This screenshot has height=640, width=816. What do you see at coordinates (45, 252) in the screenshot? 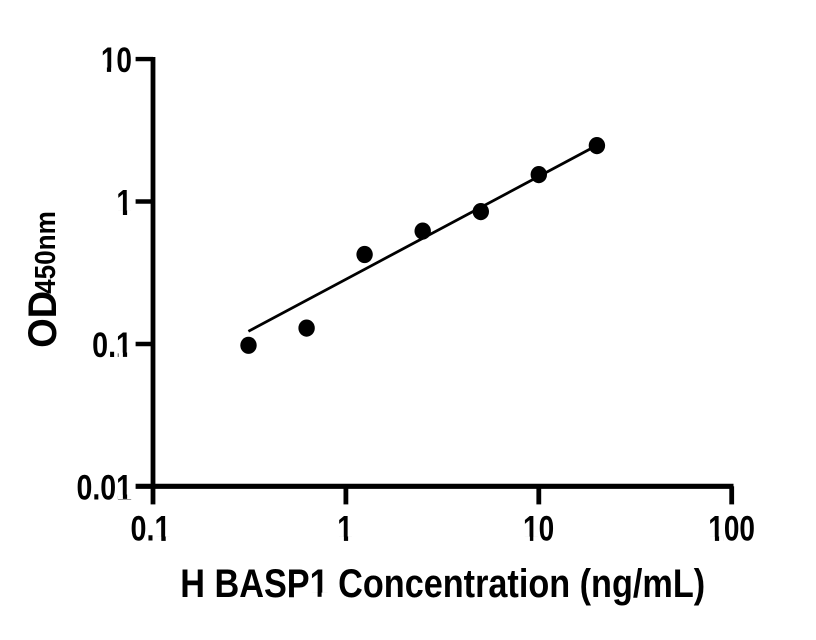
I see `svg-text: 450nm` at bounding box center [45, 252].